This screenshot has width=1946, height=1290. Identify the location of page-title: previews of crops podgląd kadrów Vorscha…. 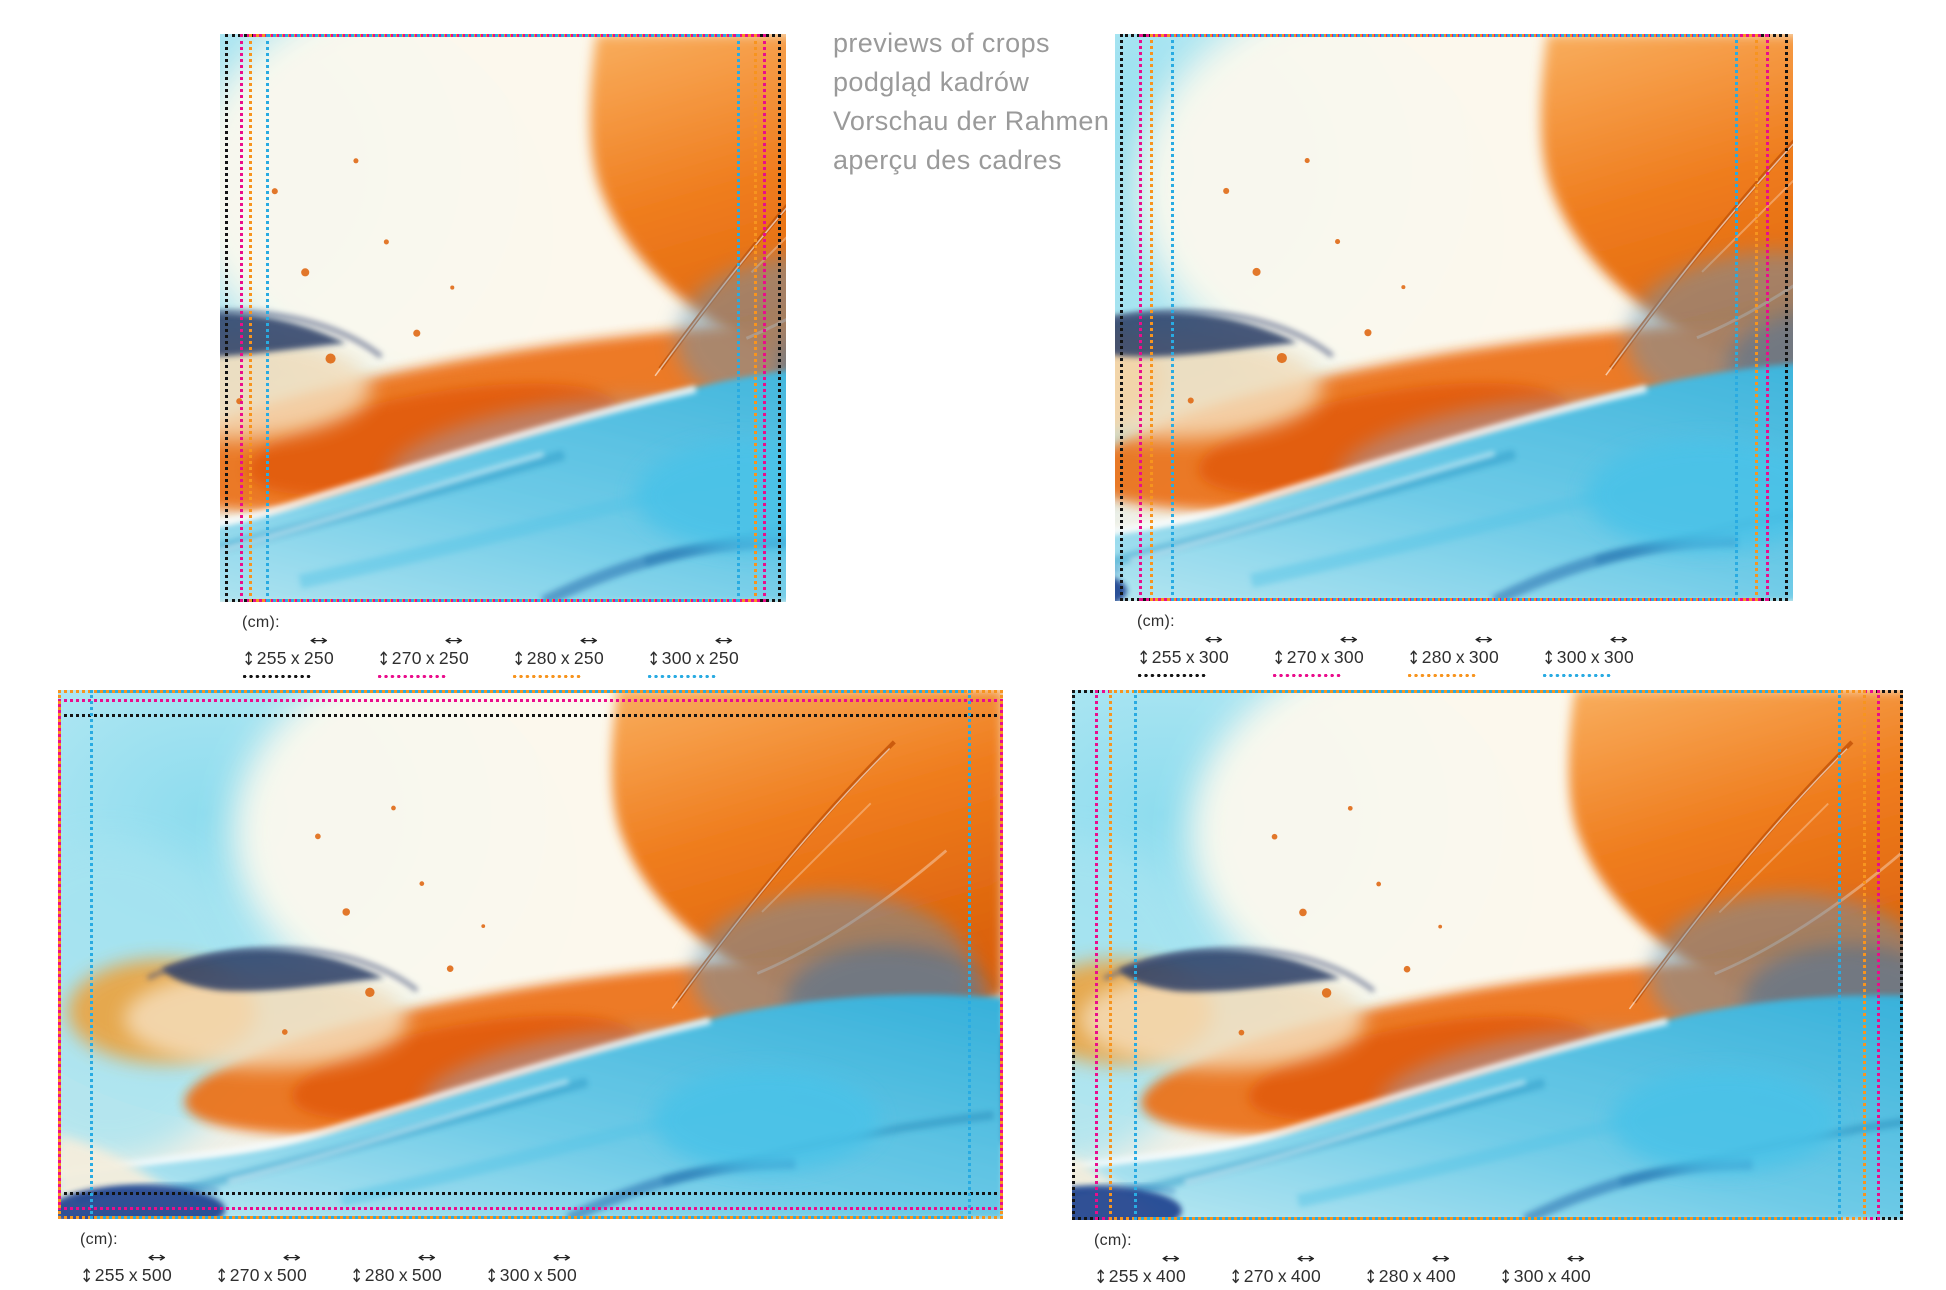
(971, 102).